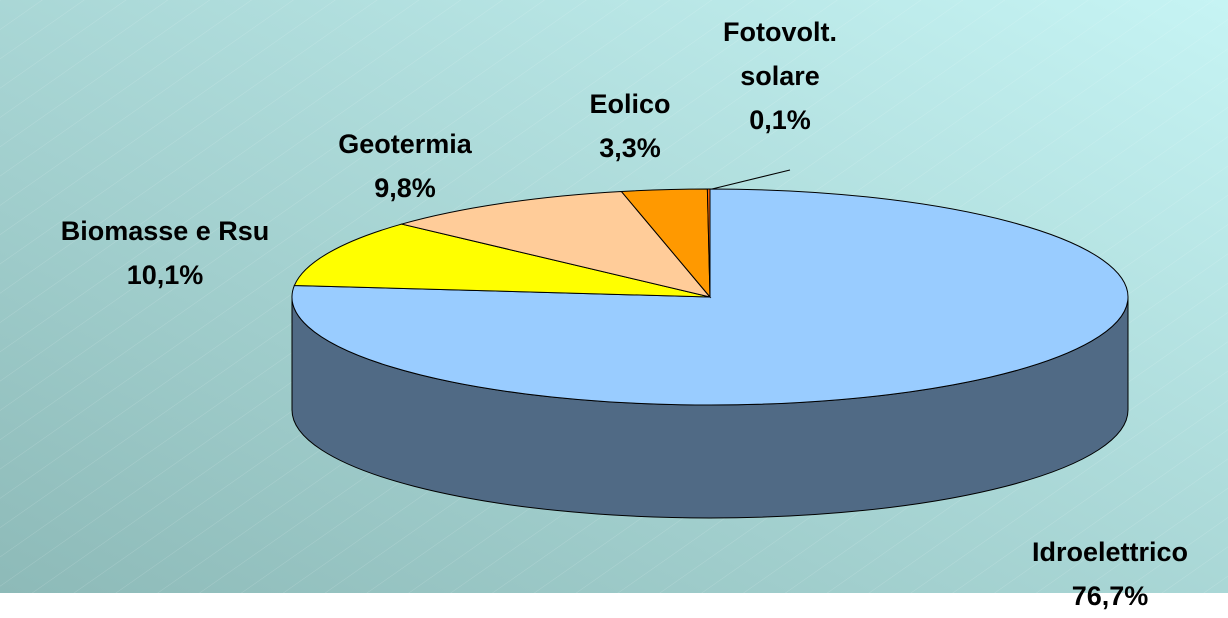 Image resolution: width=1228 pixels, height=618 pixels. I want to click on slice-label: Biomasse e Rsu 10,1%, so click(165, 253).